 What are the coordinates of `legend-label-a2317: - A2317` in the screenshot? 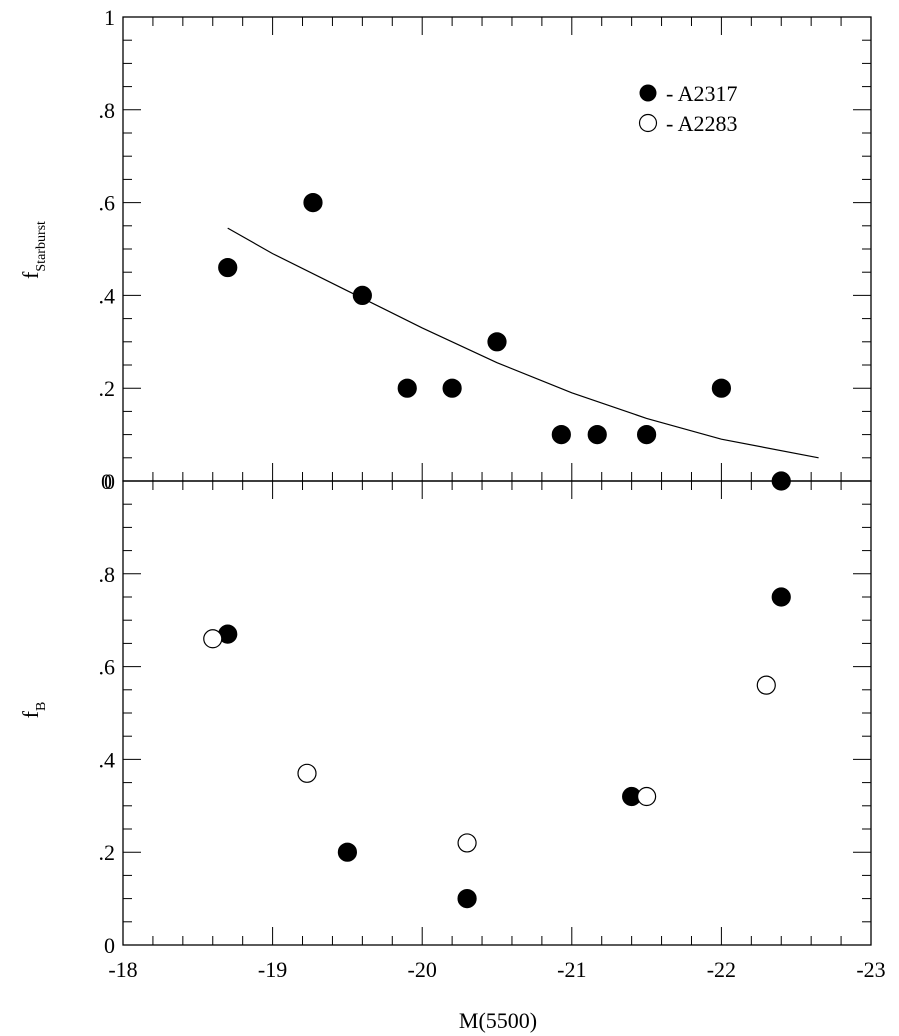 It's located at (702, 93).